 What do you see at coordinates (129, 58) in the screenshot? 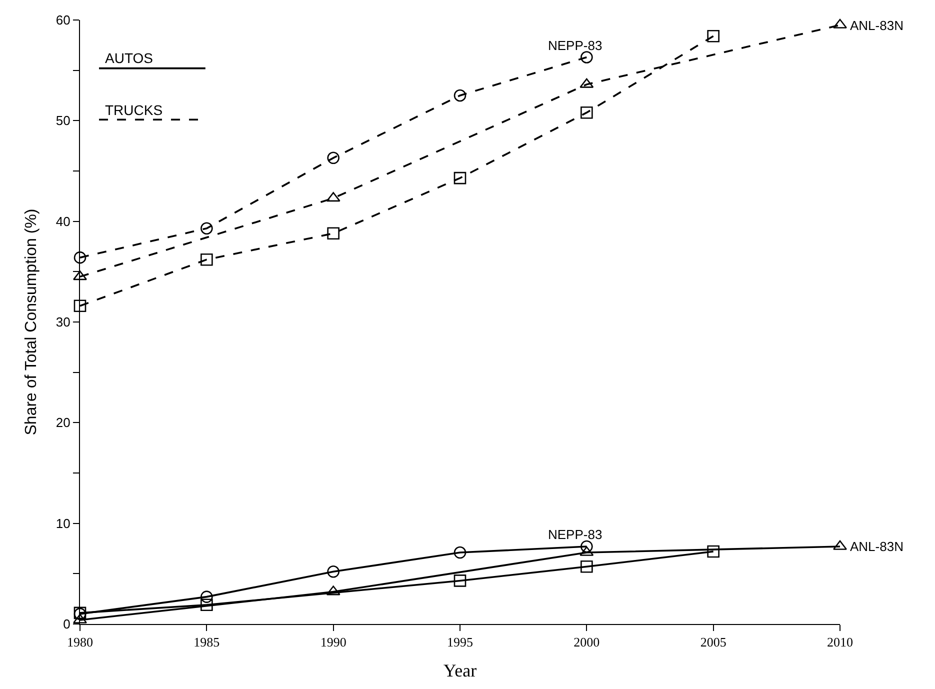
I see `annotation: AUTOS` at bounding box center [129, 58].